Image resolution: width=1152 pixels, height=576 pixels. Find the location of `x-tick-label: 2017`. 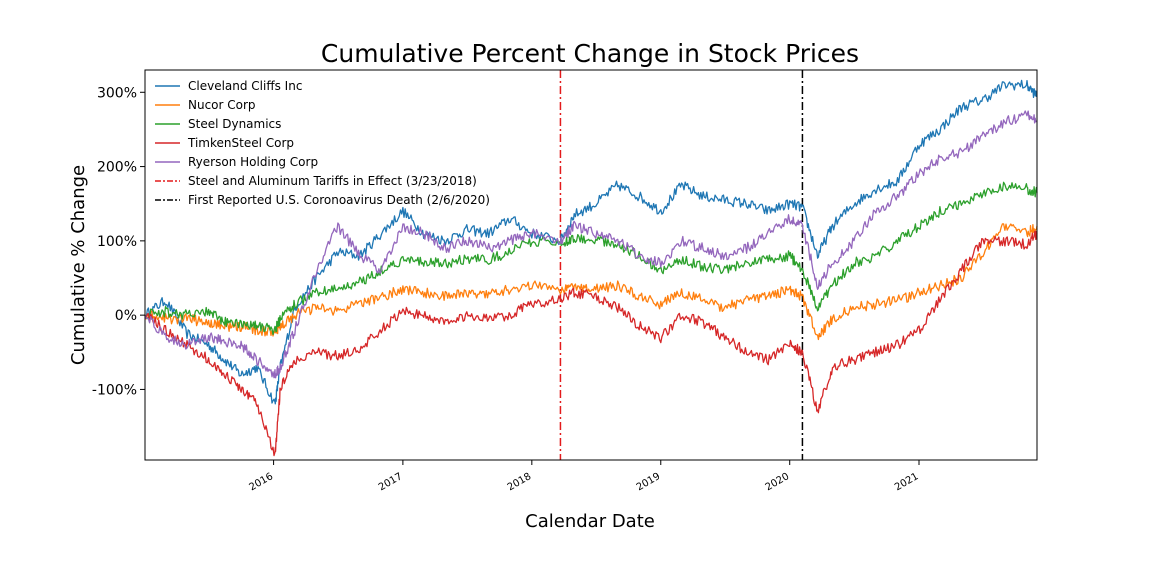

x-tick-label: 2017 is located at coordinates (391, 482).